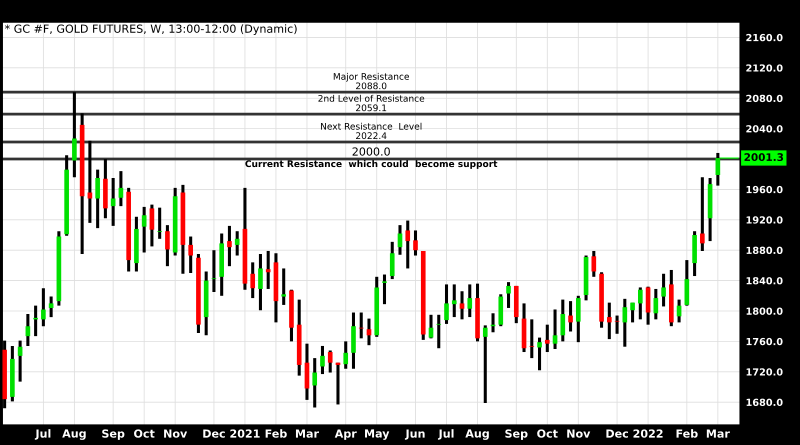 This screenshot has width=800, height=445. Describe the element at coordinates (414, 434) in the screenshot. I see `x-tick-label: Jun` at that location.